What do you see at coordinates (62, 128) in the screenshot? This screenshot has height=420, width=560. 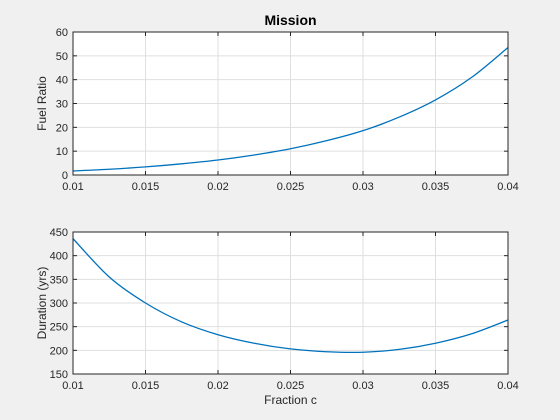 I see `y-tick-label: 20` at bounding box center [62, 128].